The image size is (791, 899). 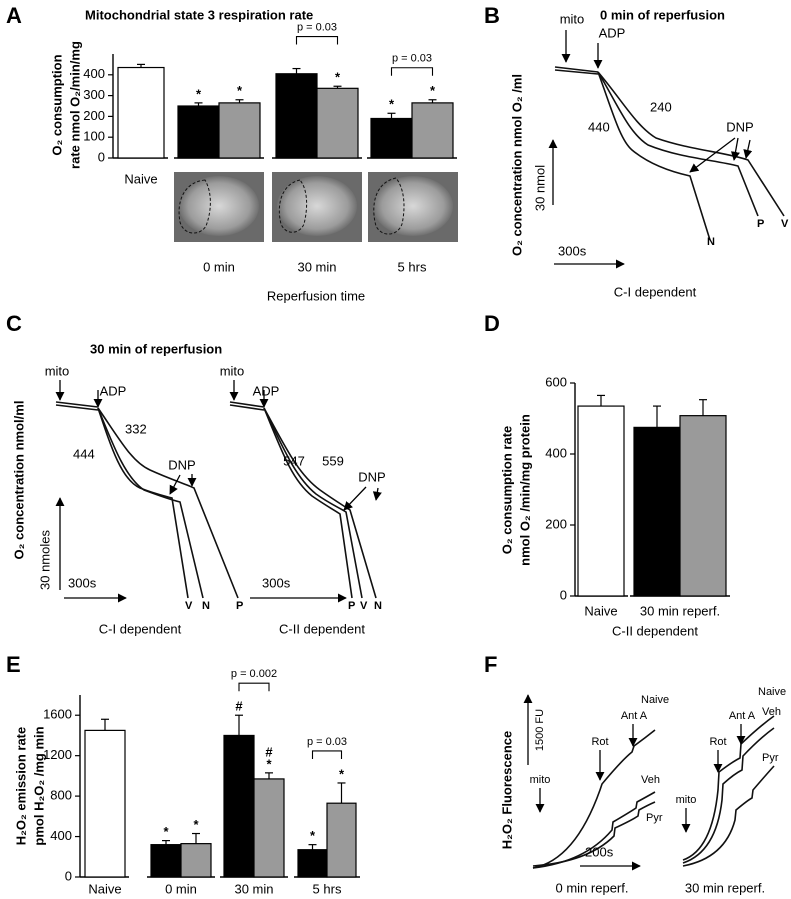 What do you see at coordinates (316, 295) in the screenshot?
I see `x-axis-label: Reperfusion time` at bounding box center [316, 295].